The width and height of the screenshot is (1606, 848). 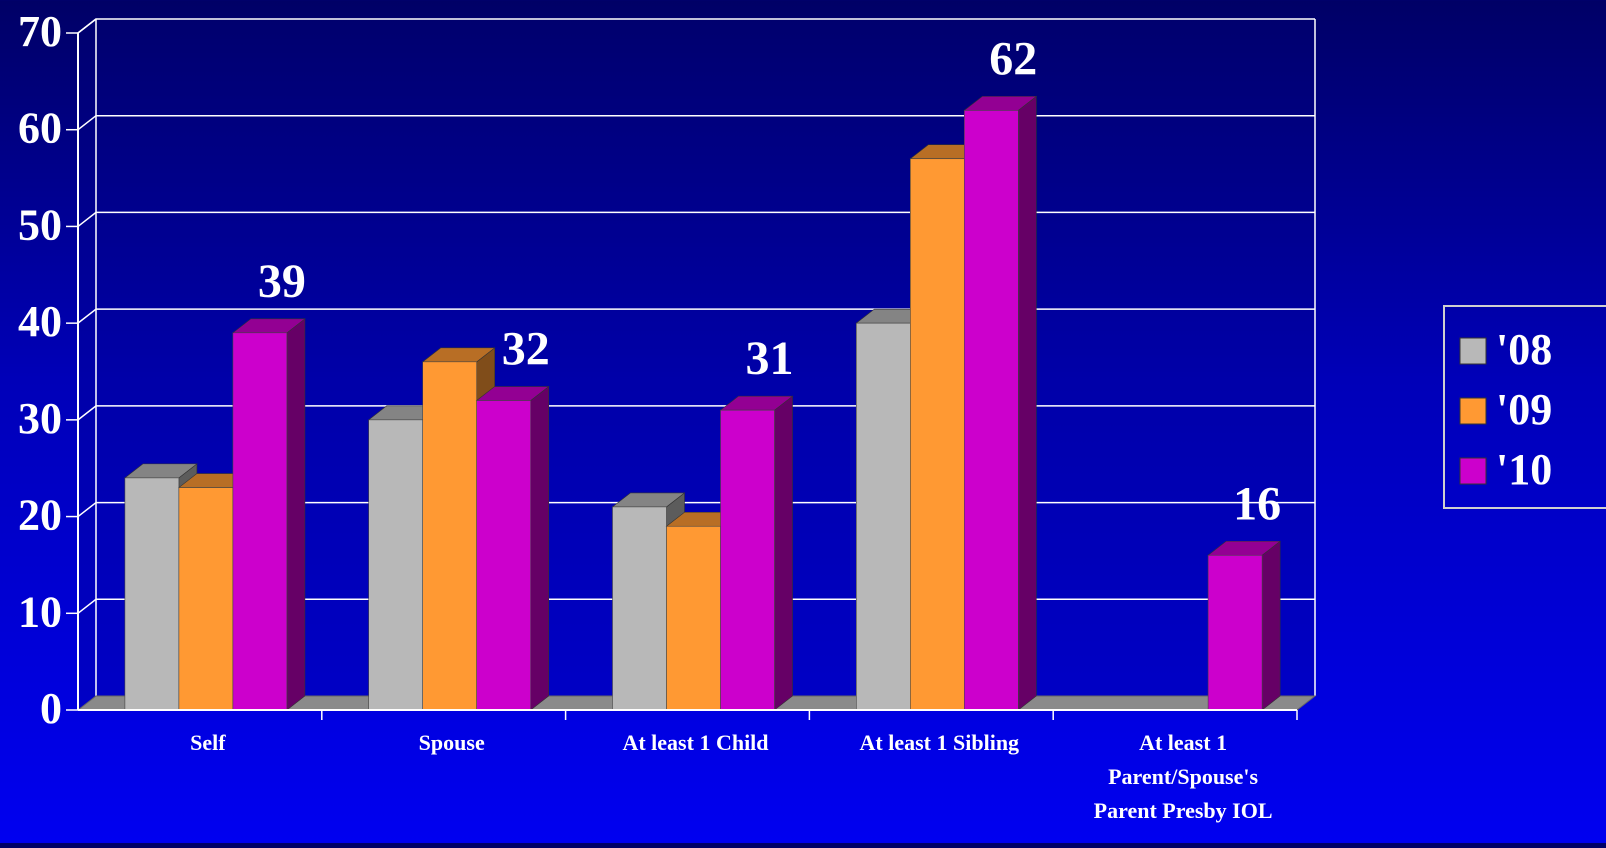 What do you see at coordinates (770, 358) in the screenshot?
I see `data-label: 31` at bounding box center [770, 358].